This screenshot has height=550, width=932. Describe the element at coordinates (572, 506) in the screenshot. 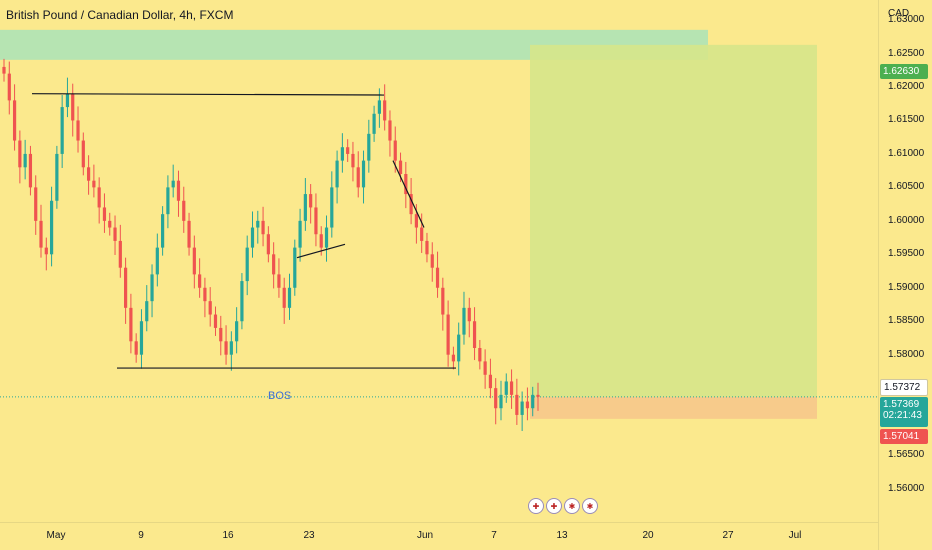

I see `uk-flag-icon: ✱` at that location.